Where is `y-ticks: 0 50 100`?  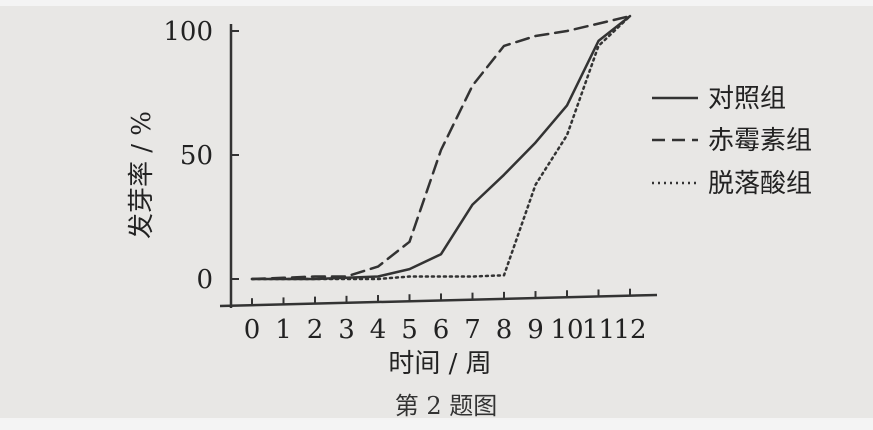 y-ticks: 0 50 100 is located at coordinates (201, 156).